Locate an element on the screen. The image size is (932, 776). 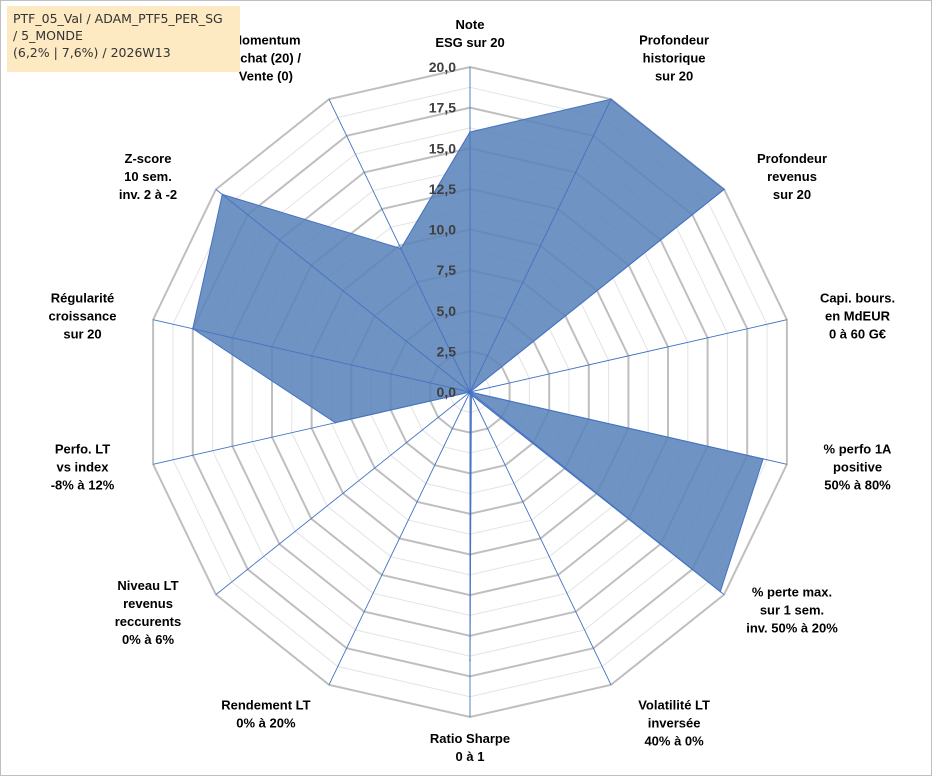
category-label: Régularité croissance sur 20 is located at coordinates (83, 316).